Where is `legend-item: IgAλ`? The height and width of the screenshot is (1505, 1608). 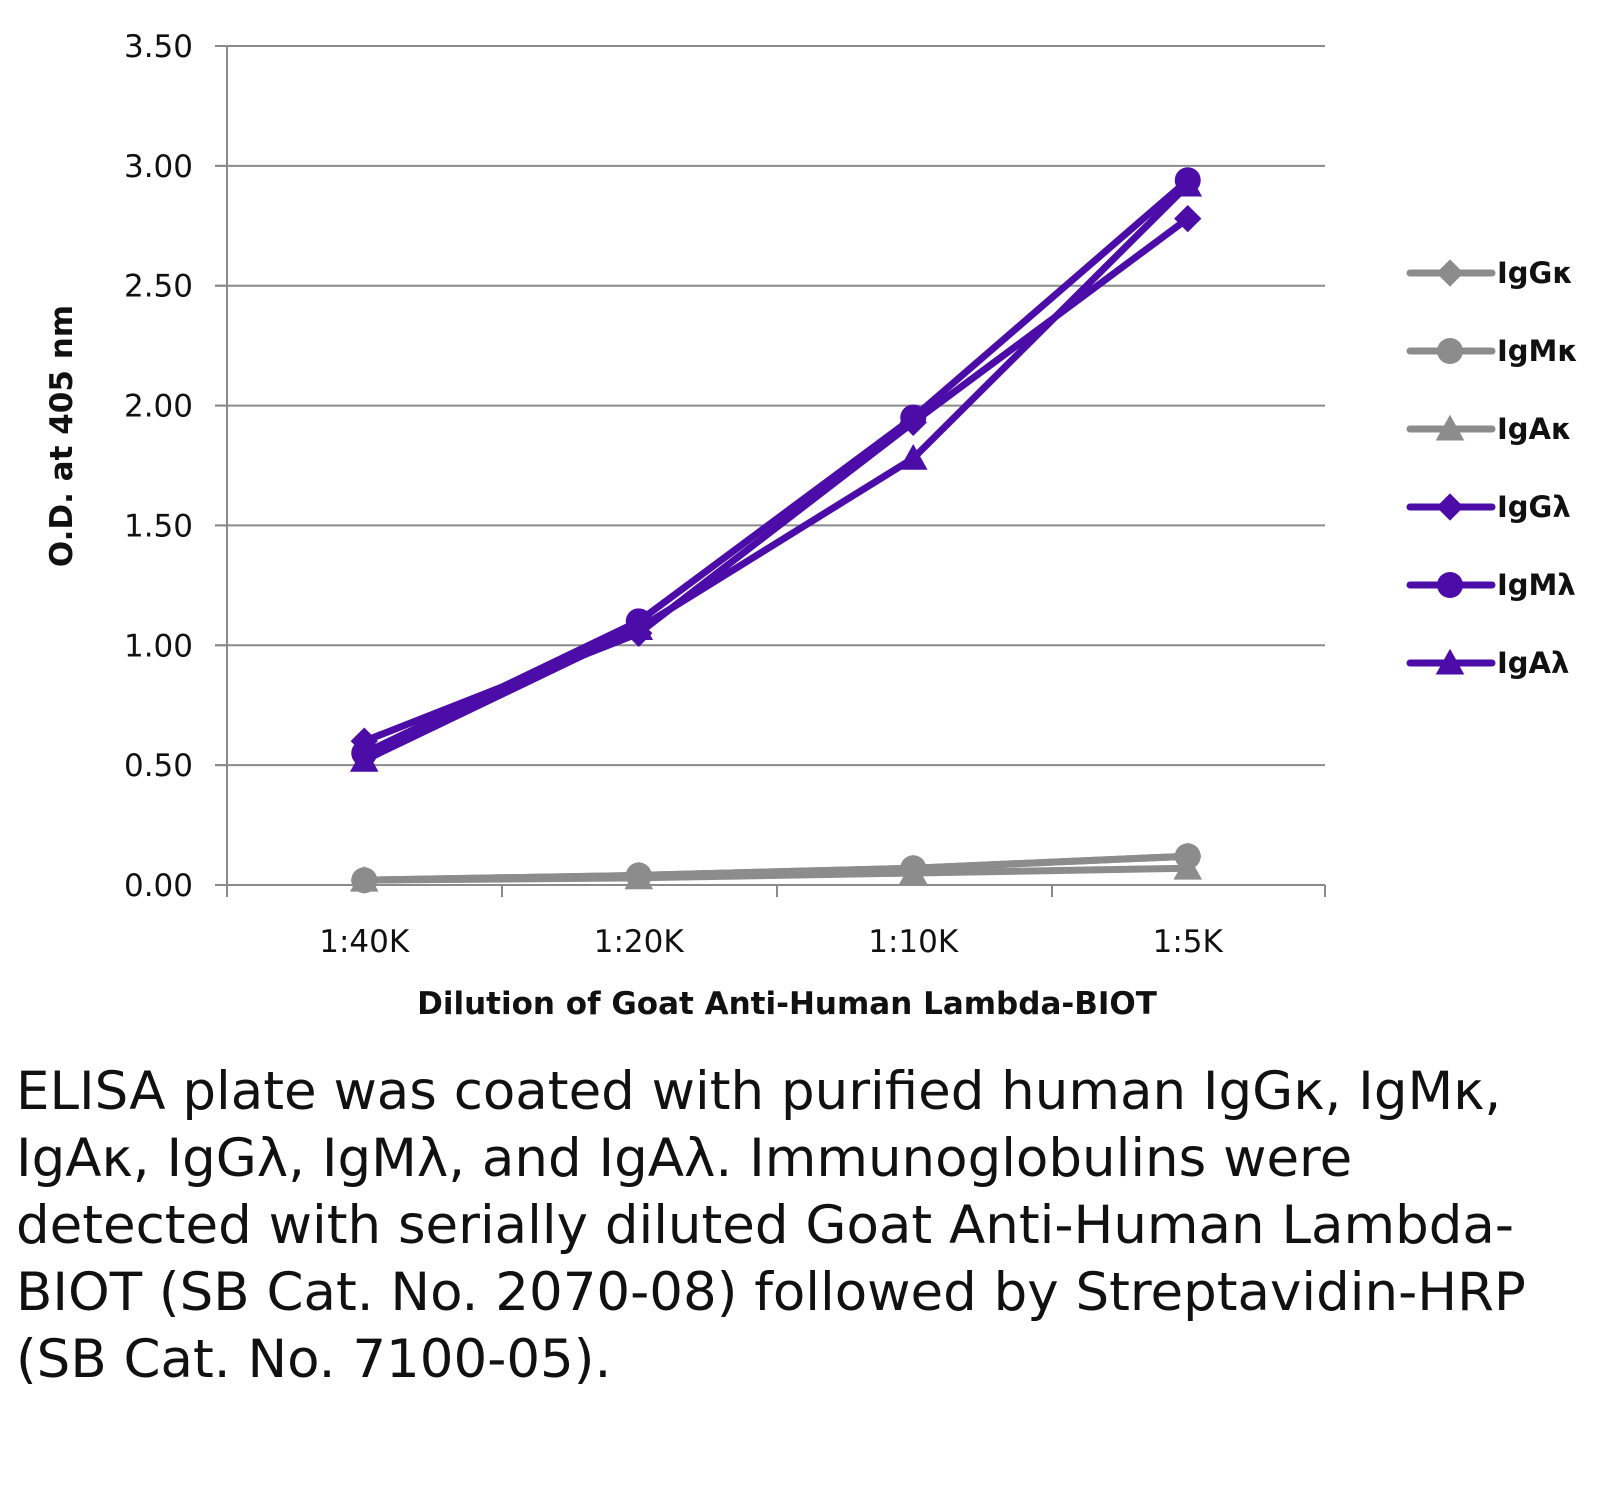 legend-item: IgAλ is located at coordinates (1487, 663).